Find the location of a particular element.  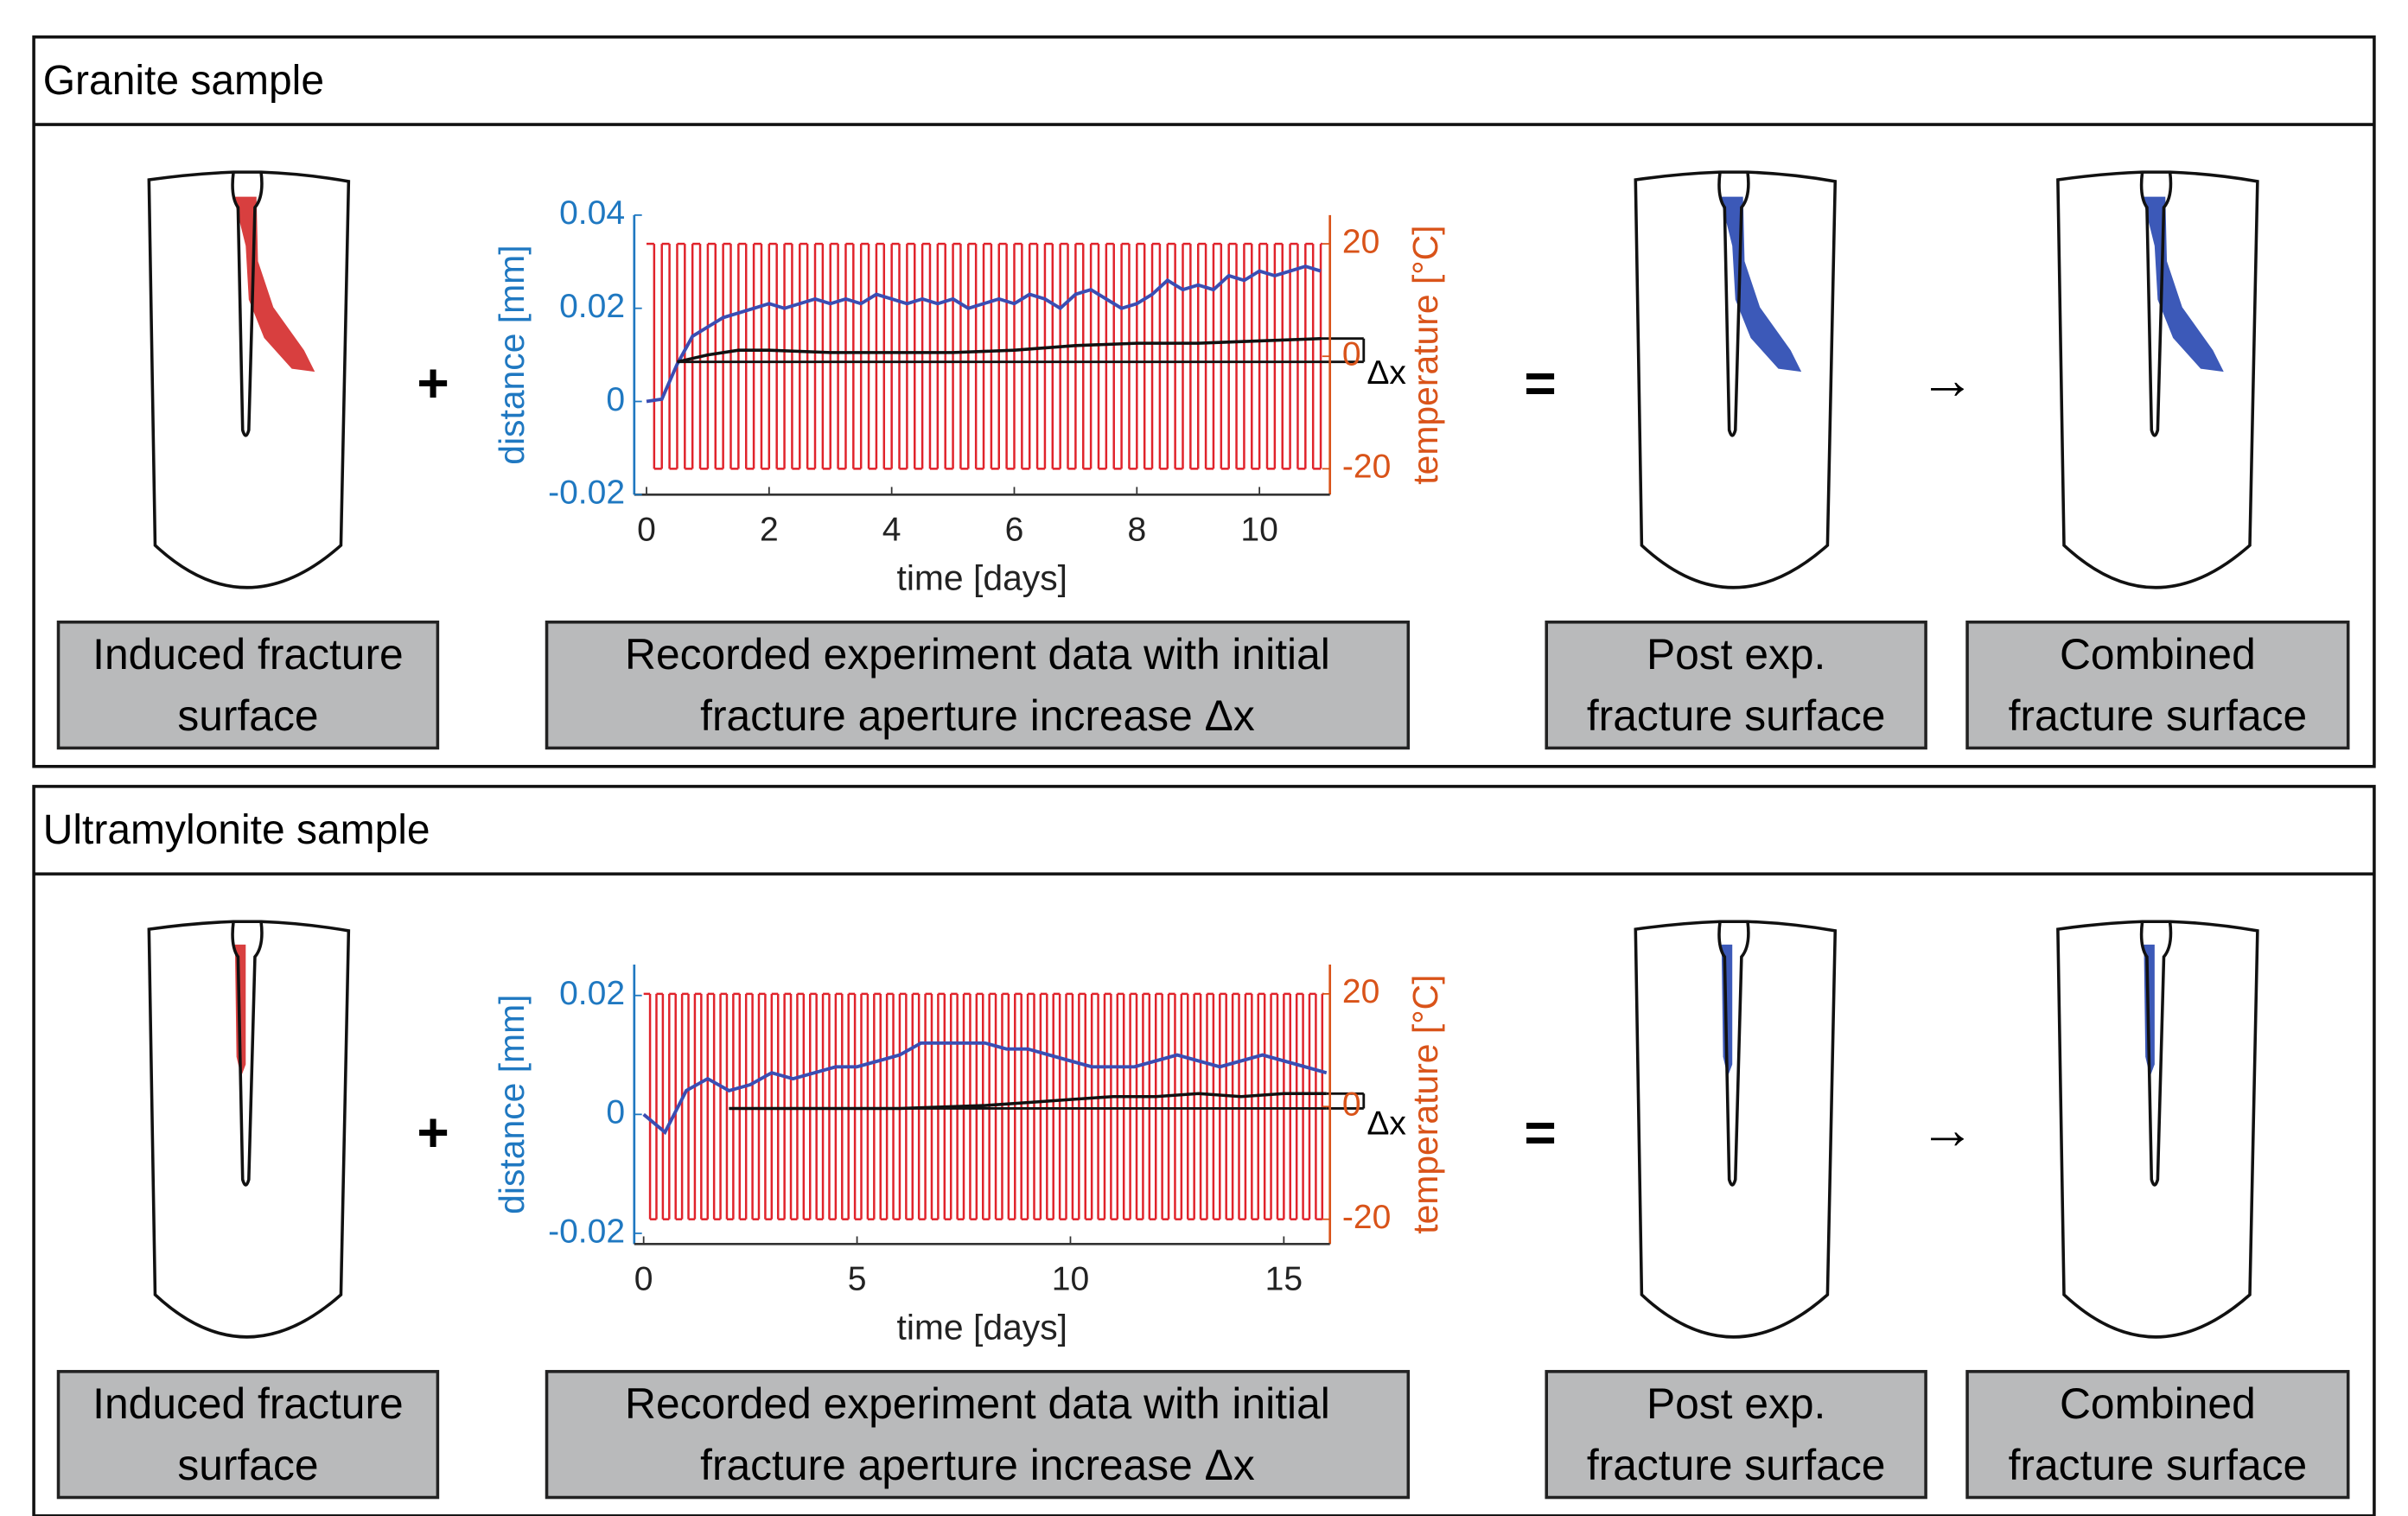

x-tick-label: 6 is located at coordinates (1014, 529).